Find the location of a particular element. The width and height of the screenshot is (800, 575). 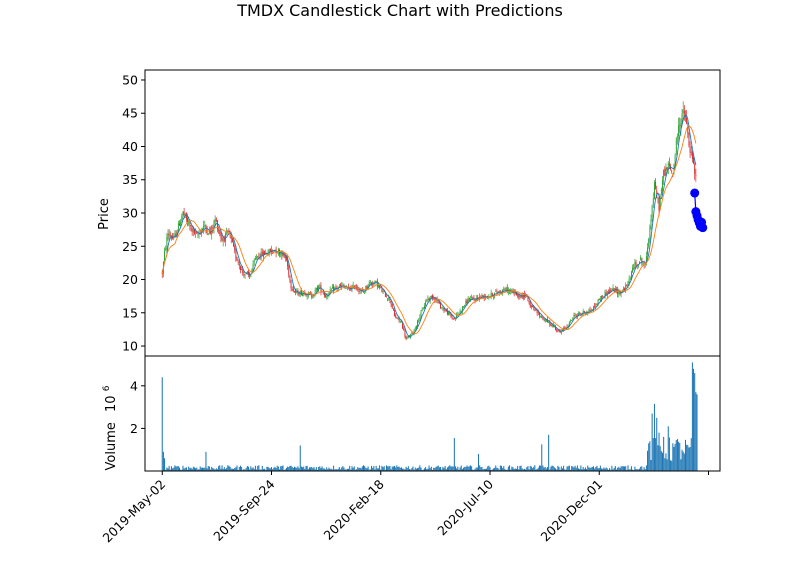

volume-tick-label: 2 is located at coordinates (134, 428).